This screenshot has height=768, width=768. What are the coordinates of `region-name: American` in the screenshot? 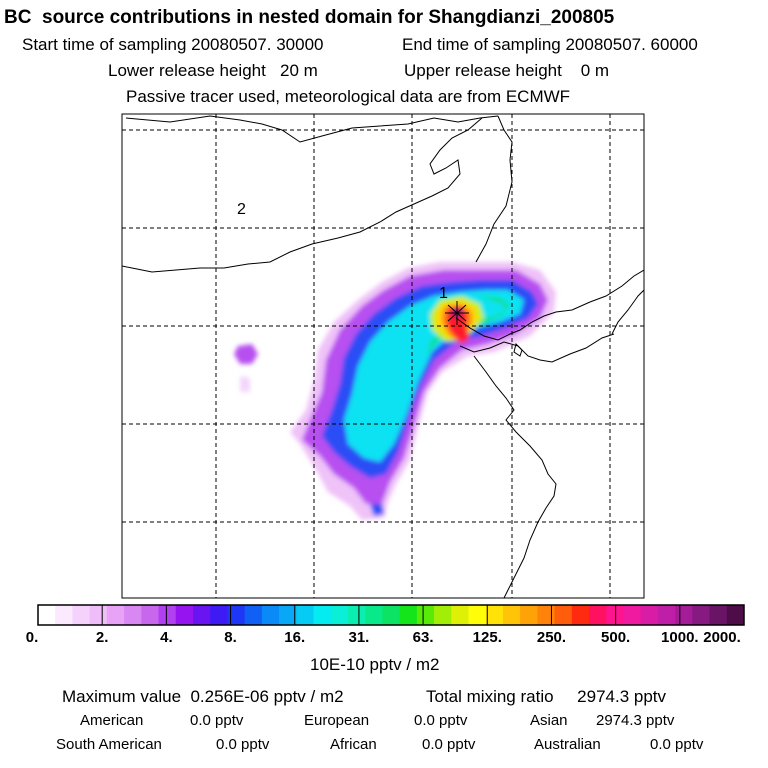 It's located at (112, 720).